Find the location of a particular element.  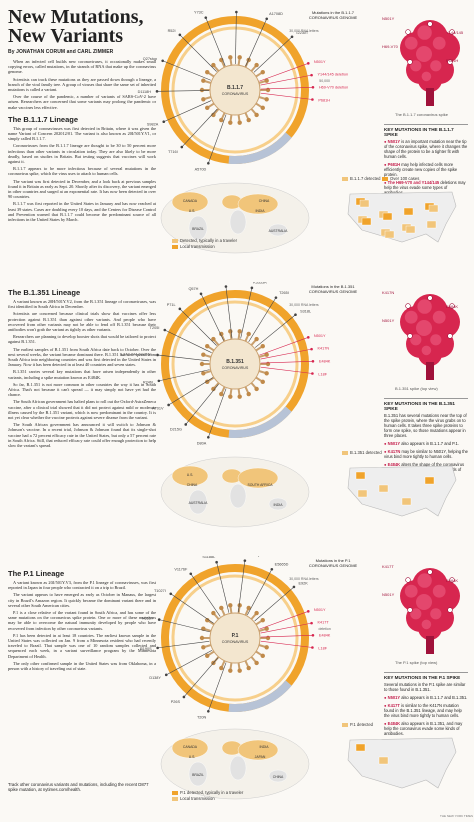

key-mutation-name: ● The H69-V70 and Y144/145 is located at coordinates (412, 182).